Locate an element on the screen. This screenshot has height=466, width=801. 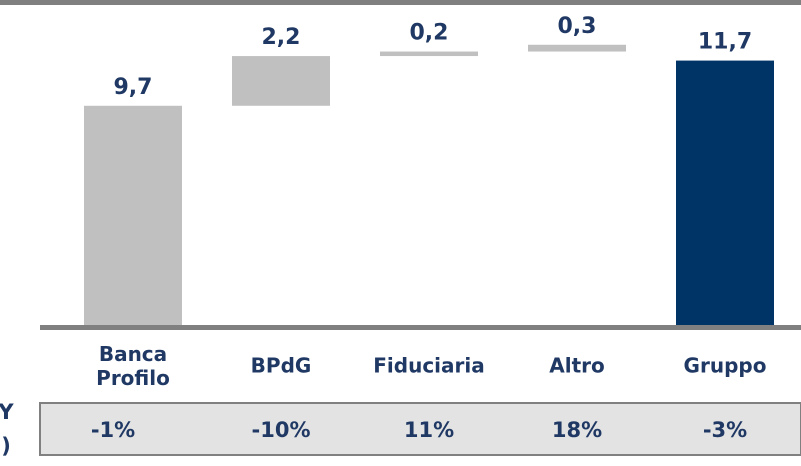
row-value: 18% is located at coordinates (577, 430).